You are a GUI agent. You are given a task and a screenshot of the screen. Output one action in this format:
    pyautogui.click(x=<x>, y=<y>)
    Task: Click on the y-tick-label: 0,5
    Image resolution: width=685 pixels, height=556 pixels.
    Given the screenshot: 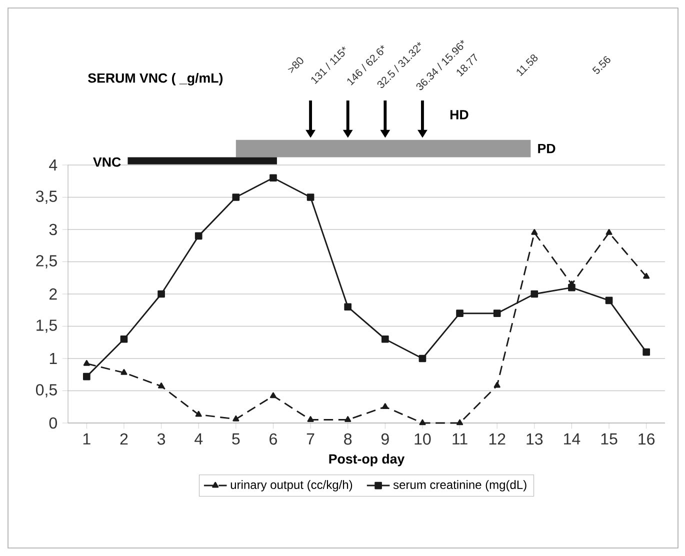 What is the action you would take?
    pyautogui.click(x=46, y=391)
    